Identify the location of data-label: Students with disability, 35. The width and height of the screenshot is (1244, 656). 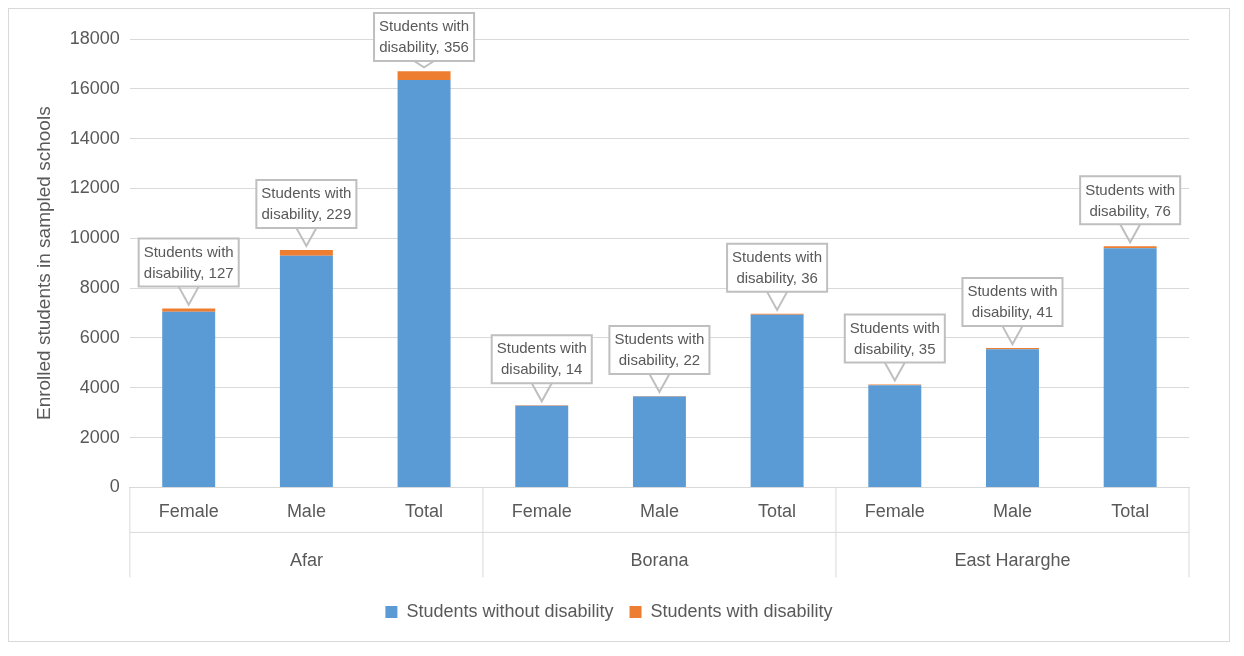
(894, 337).